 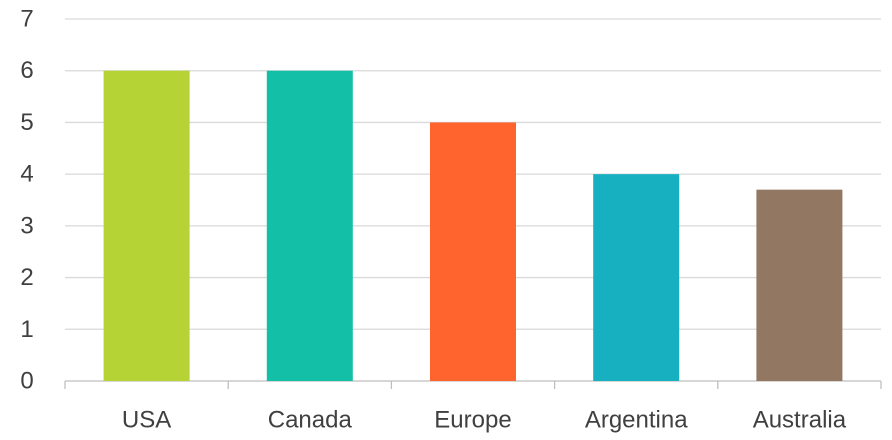 What do you see at coordinates (26, 381) in the screenshot?
I see `y-tick-label: 0` at bounding box center [26, 381].